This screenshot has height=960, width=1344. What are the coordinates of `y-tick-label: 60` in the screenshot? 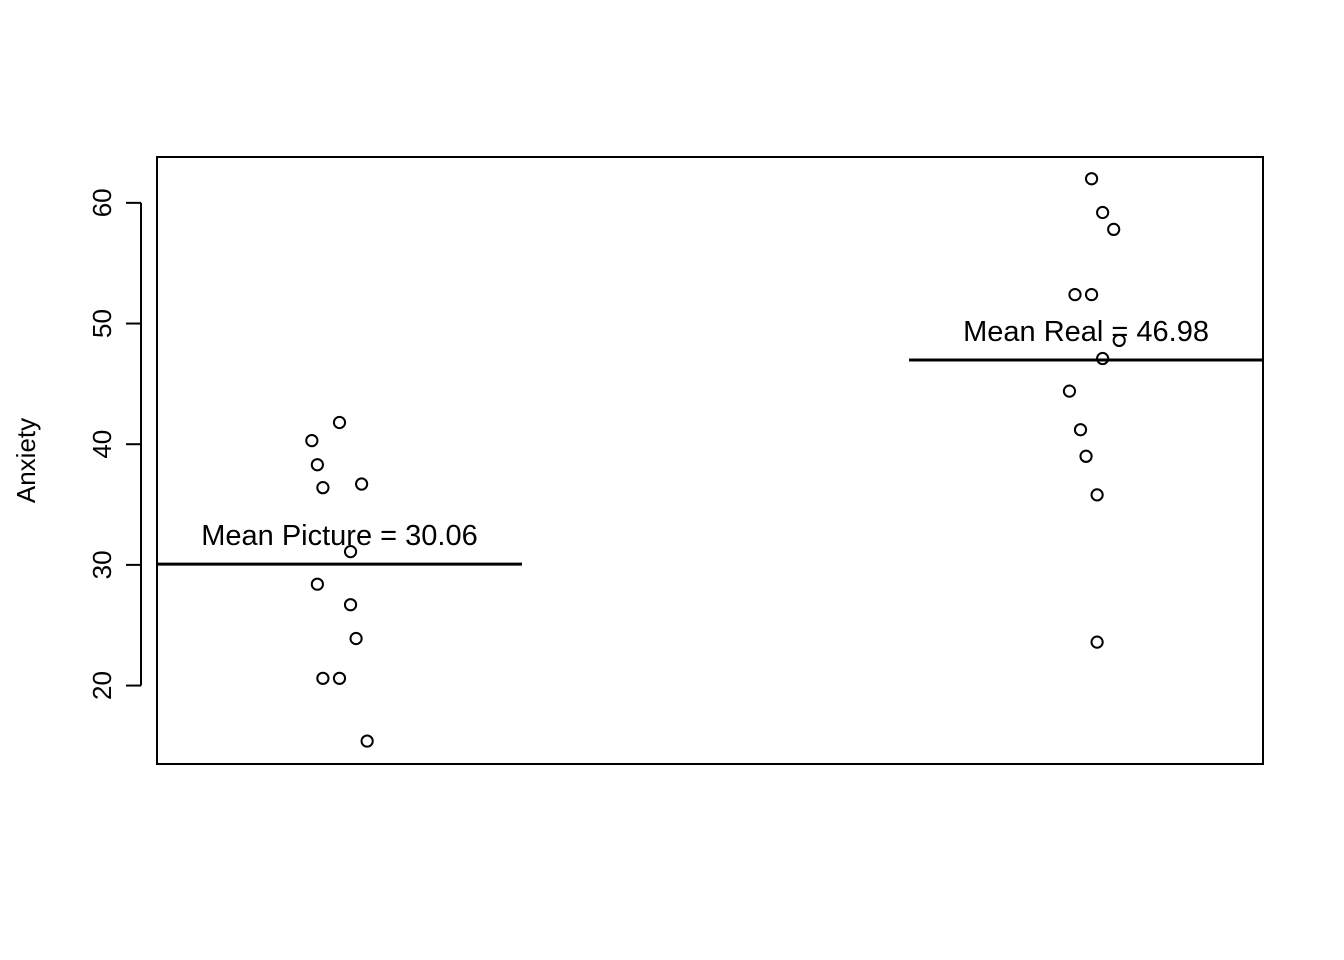 It's located at (102, 202).